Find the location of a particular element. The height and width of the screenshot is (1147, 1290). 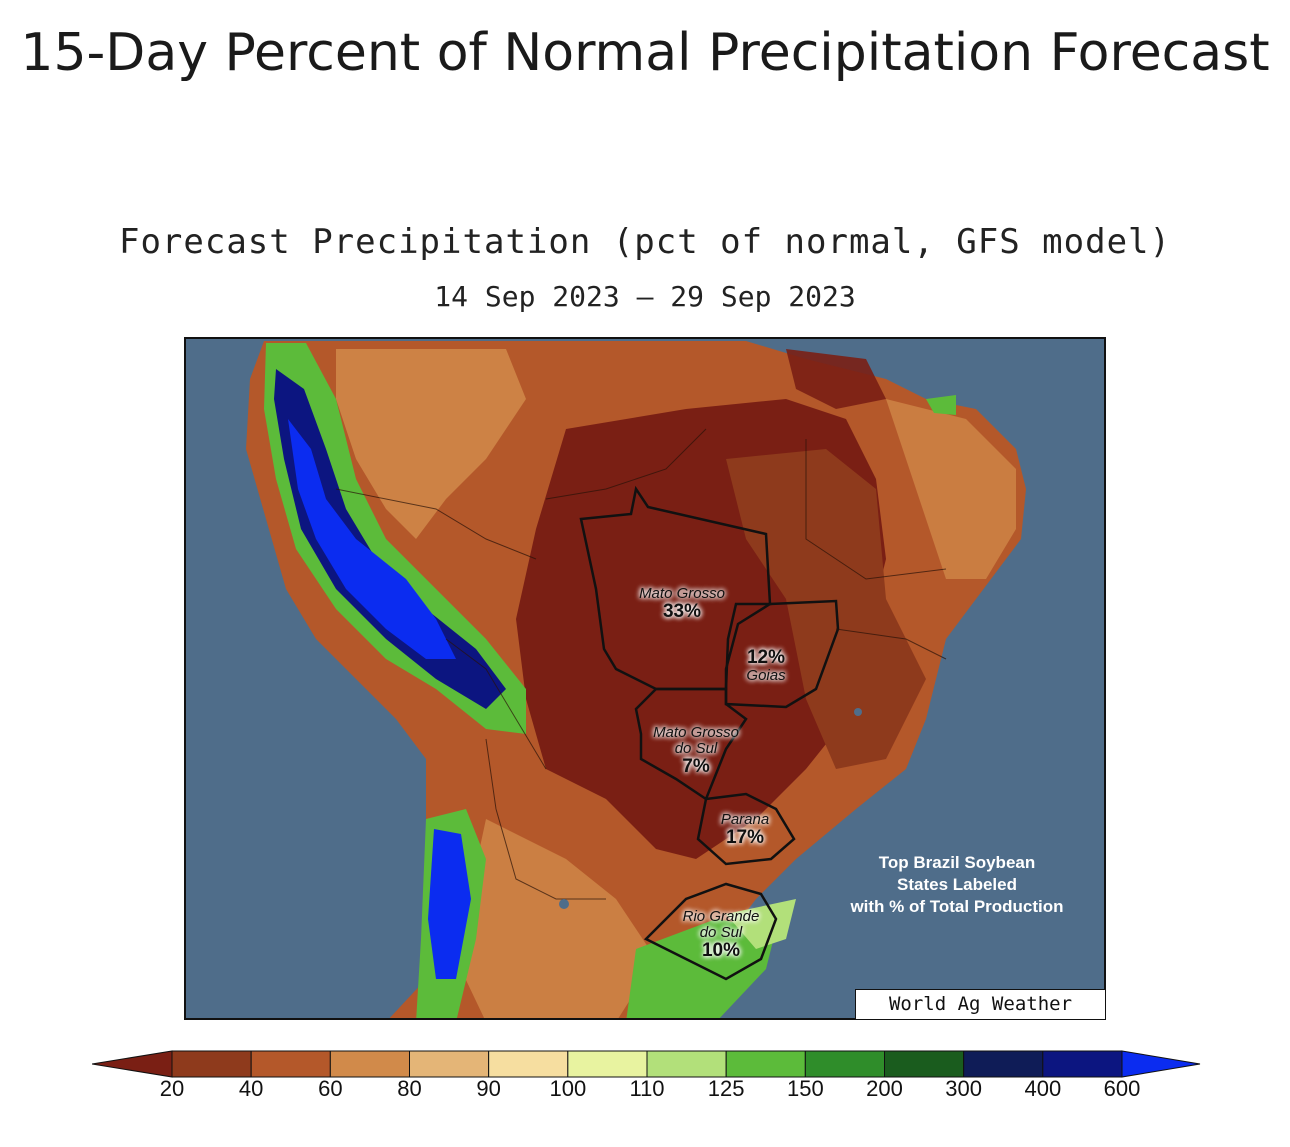

legend-label: 20 is located at coordinates (172, 1088).